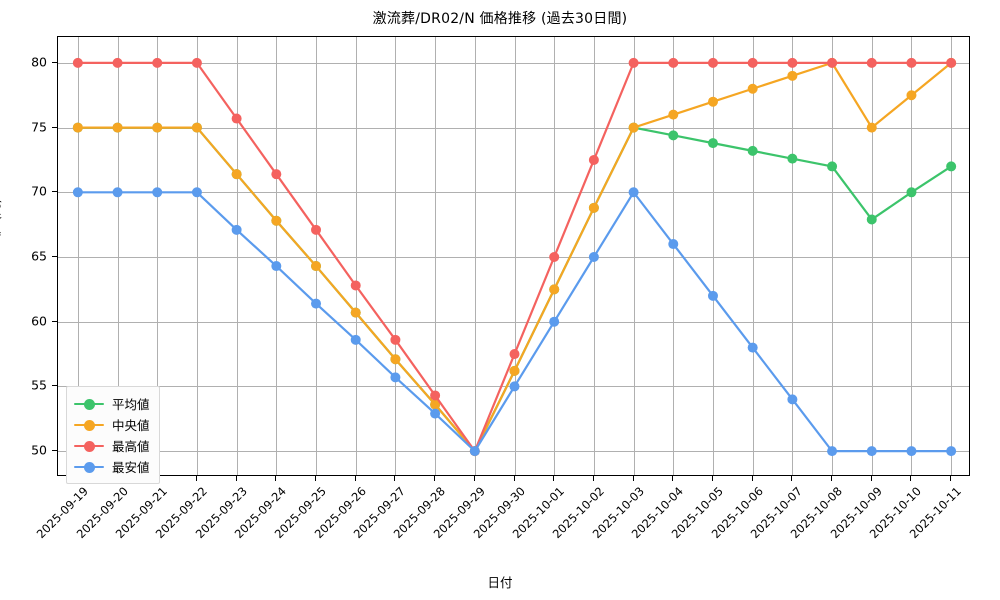 The image size is (1000, 600). Describe the element at coordinates (39, 256) in the screenshot. I see `y-tick-label: 65` at that location.